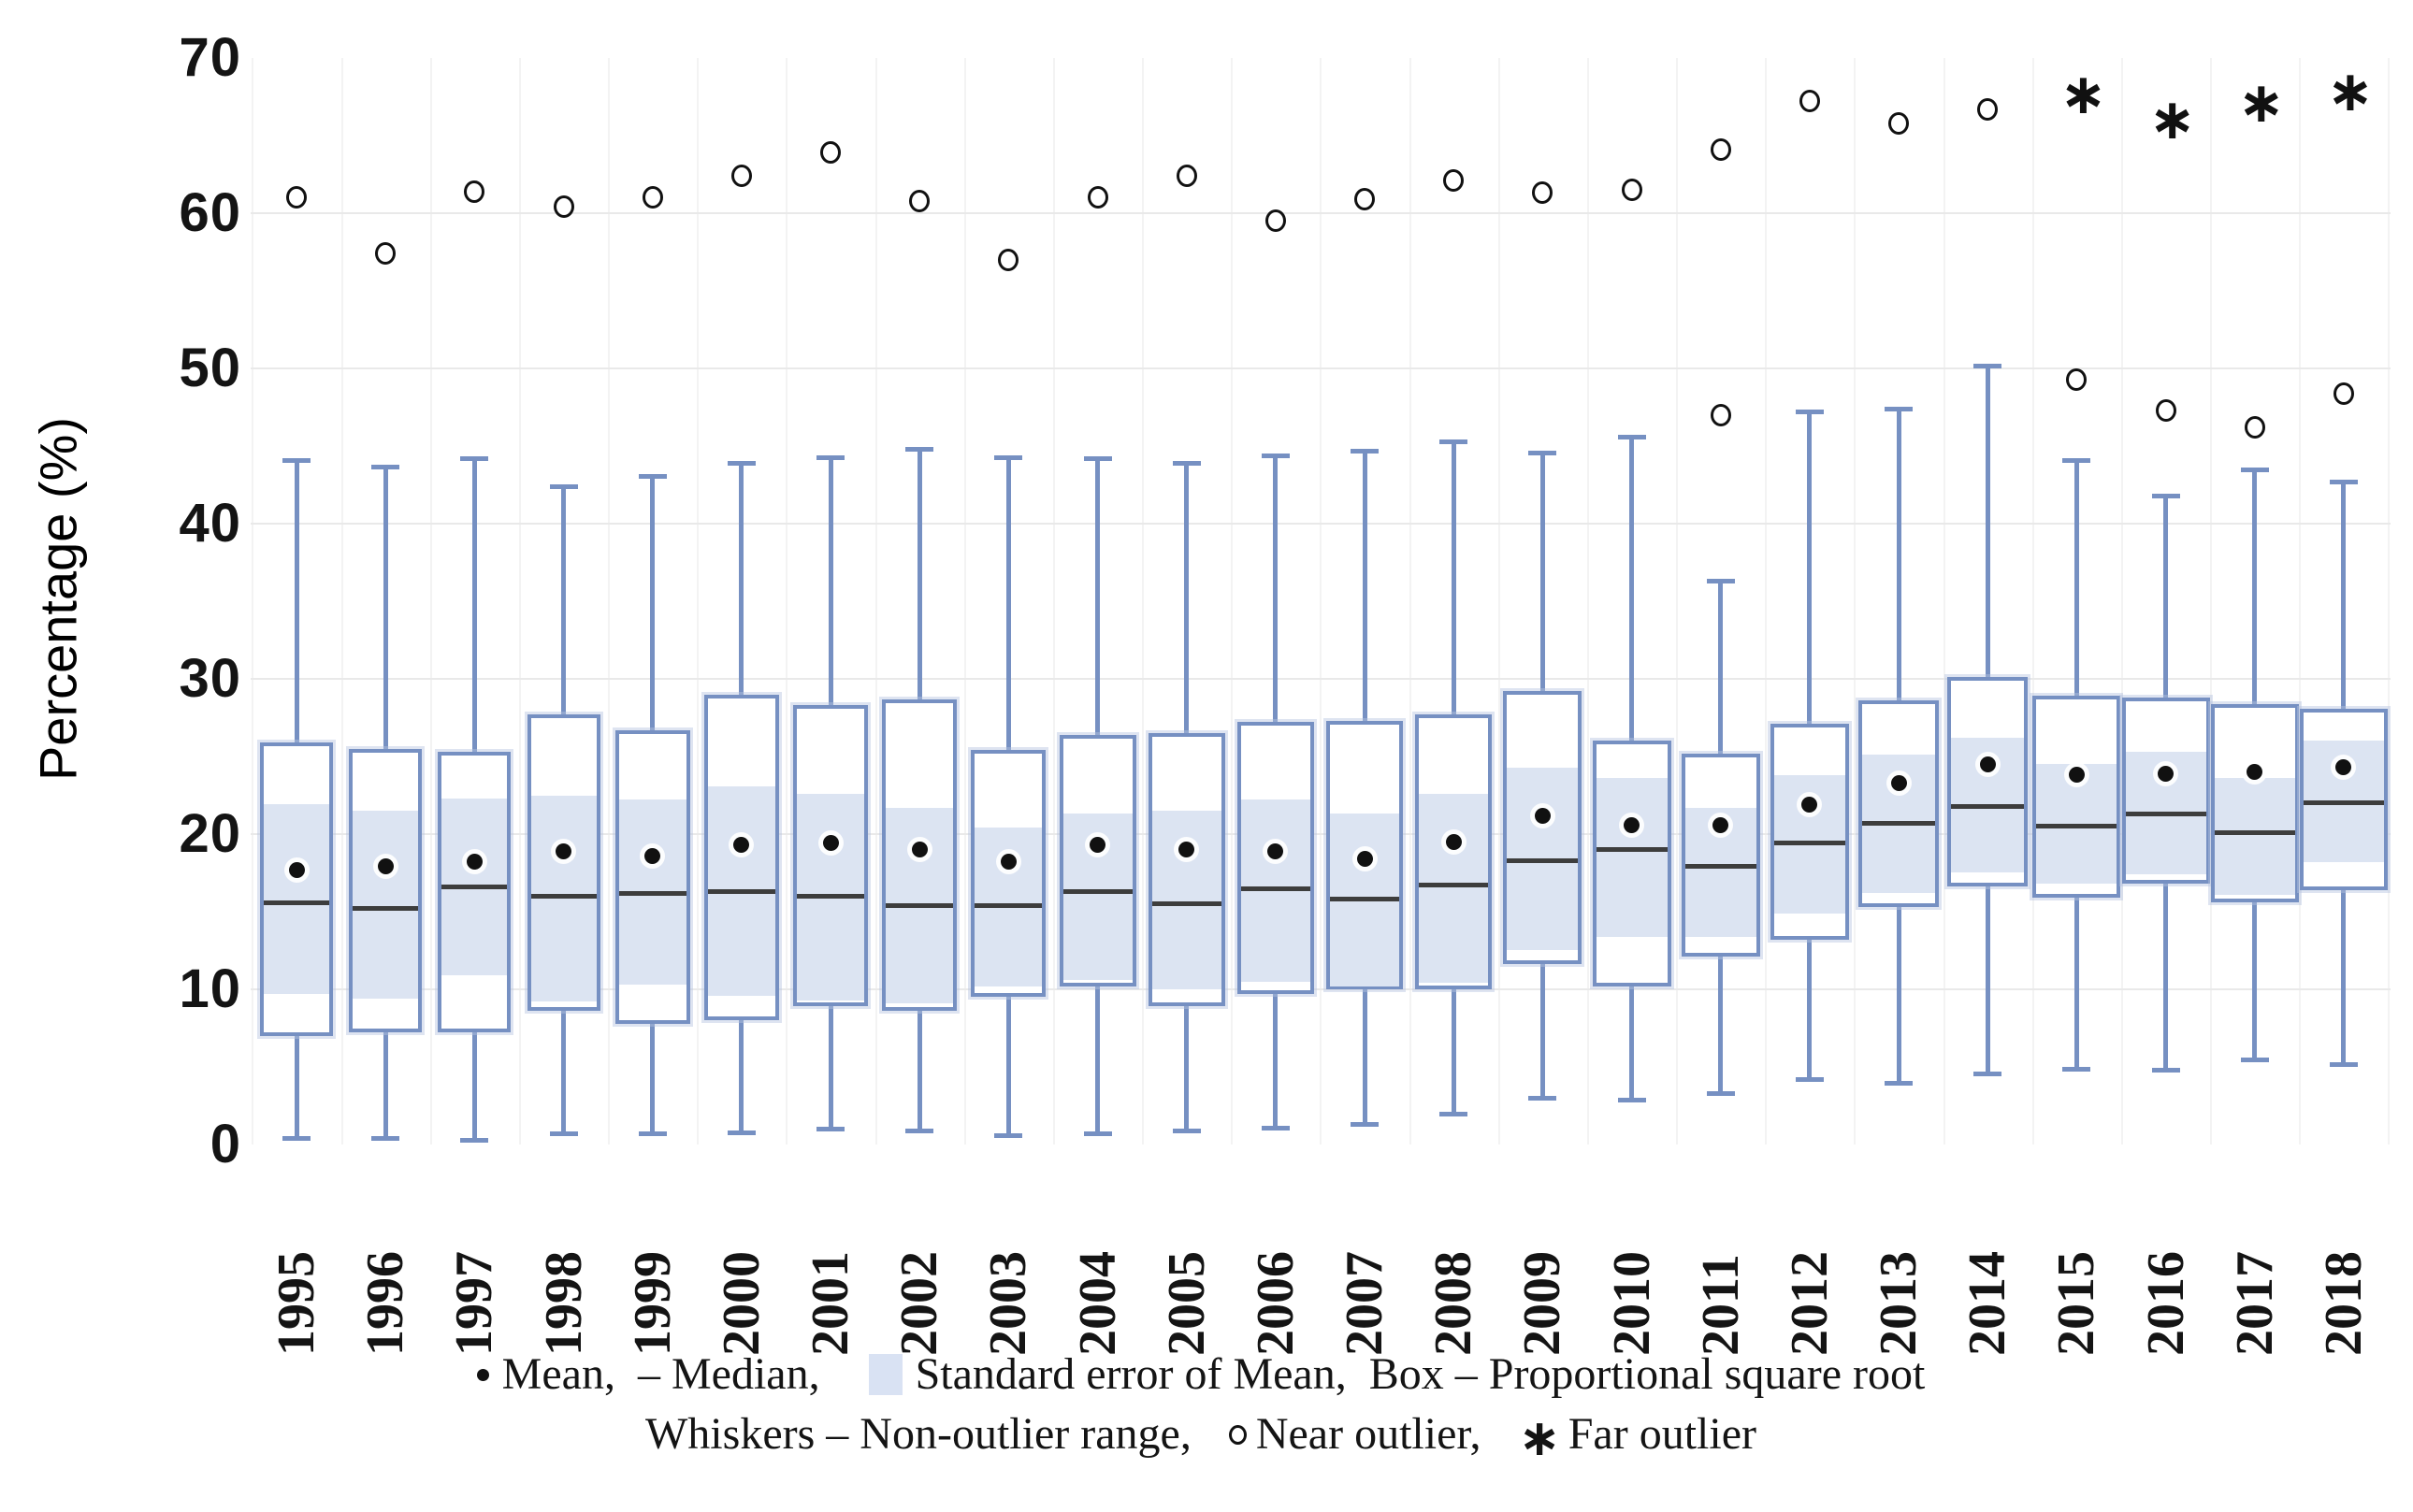 The width and height of the screenshot is (2413, 1512). I want to click on whisker-lower-stem-2009, so click(1542, 1031).